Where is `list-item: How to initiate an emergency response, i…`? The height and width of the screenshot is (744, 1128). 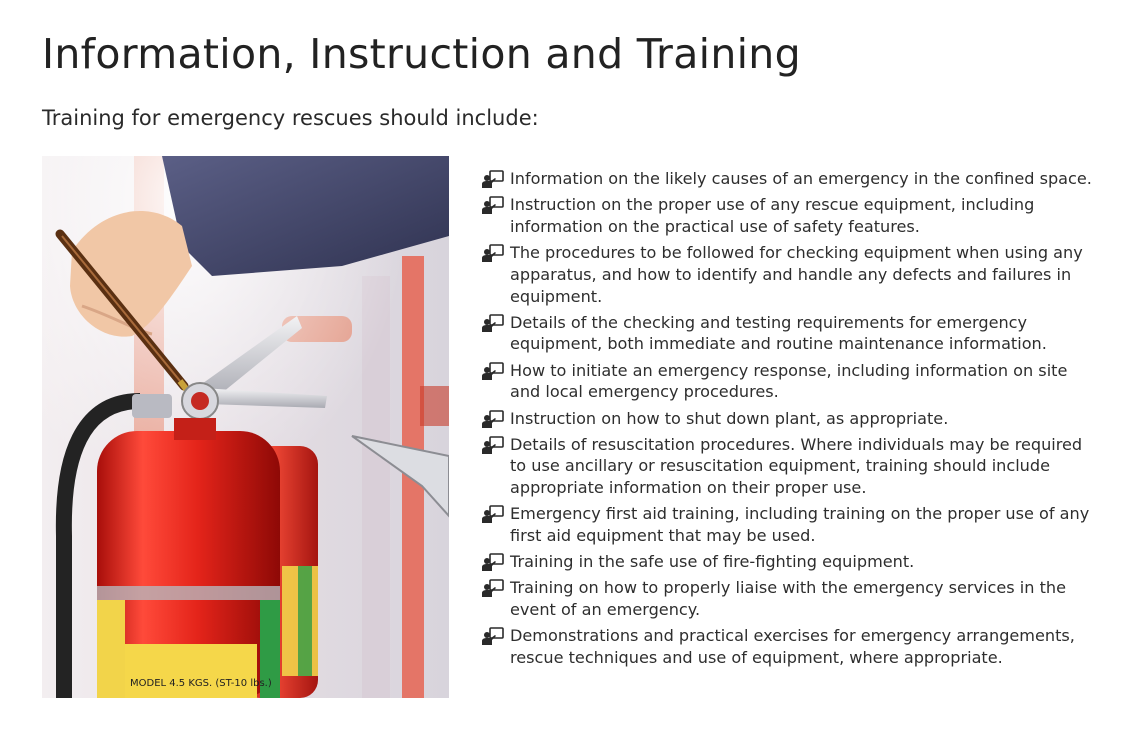 list-item: How to initiate an emergency response, i… is located at coordinates (792, 381).